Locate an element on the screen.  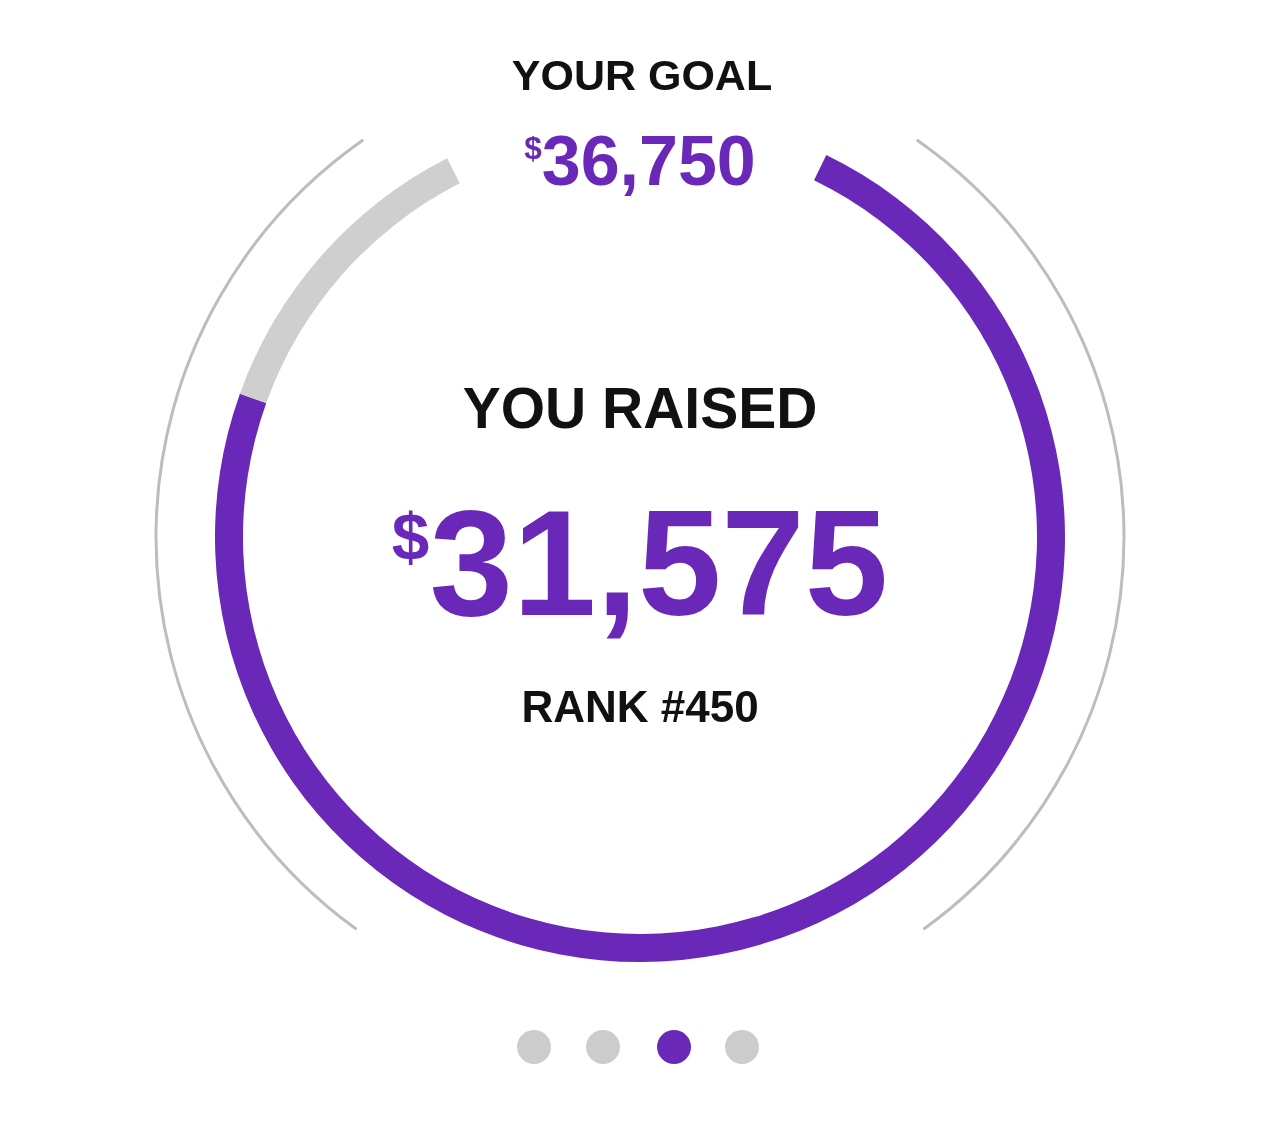
text: $^{$}$31,575 is located at coordinates (640, 563).